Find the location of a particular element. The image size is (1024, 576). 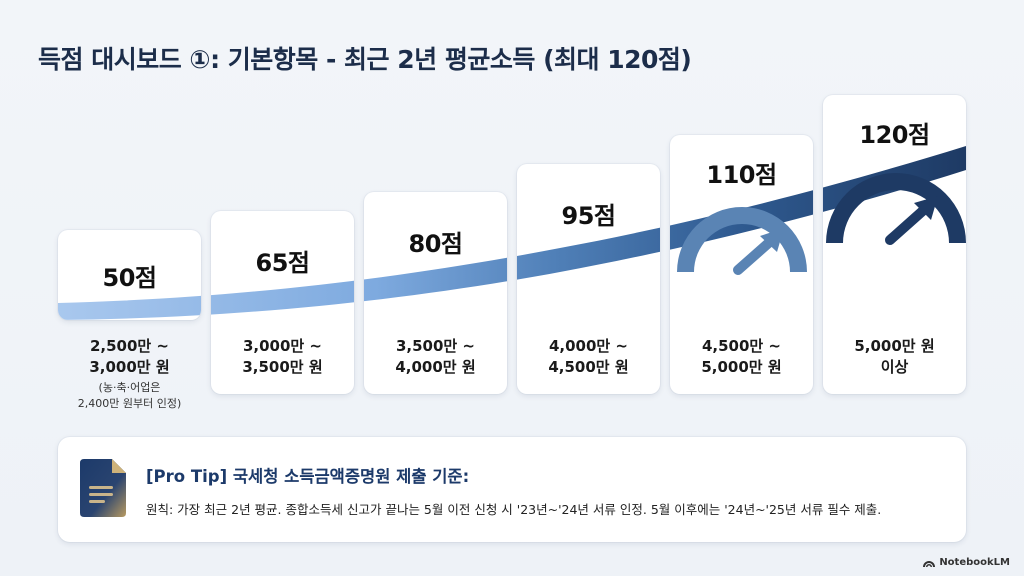

tier-card-50: 50점 is located at coordinates (129, 275).